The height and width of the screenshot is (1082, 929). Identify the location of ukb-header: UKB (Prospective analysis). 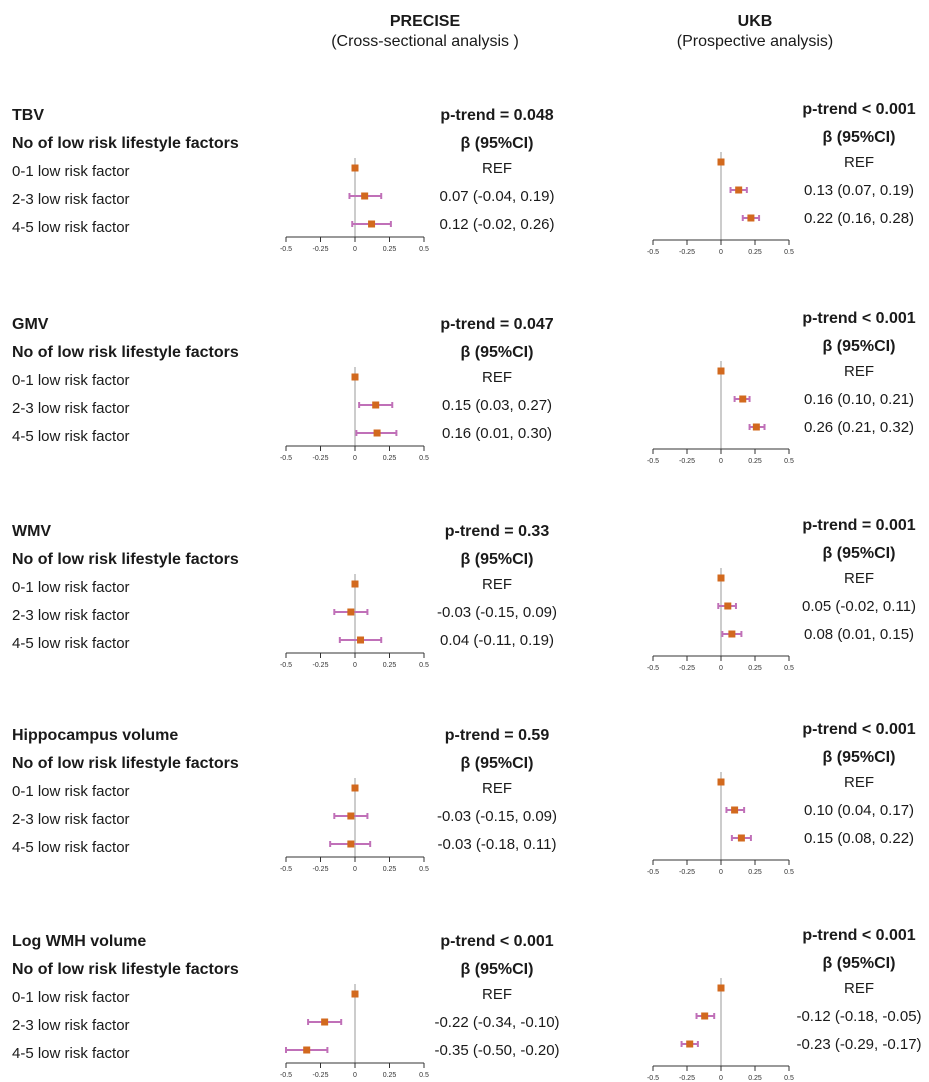
(755, 32).